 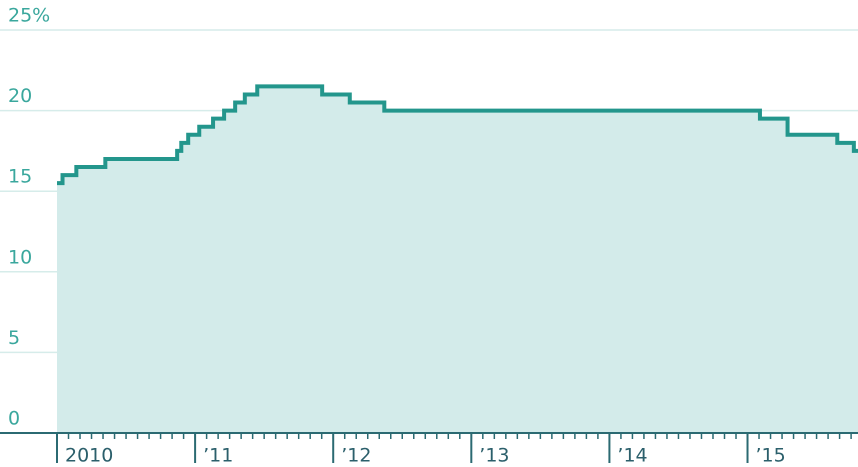 What do you see at coordinates (20, 96) in the screenshot?
I see `y-tick-label: 20` at bounding box center [20, 96].